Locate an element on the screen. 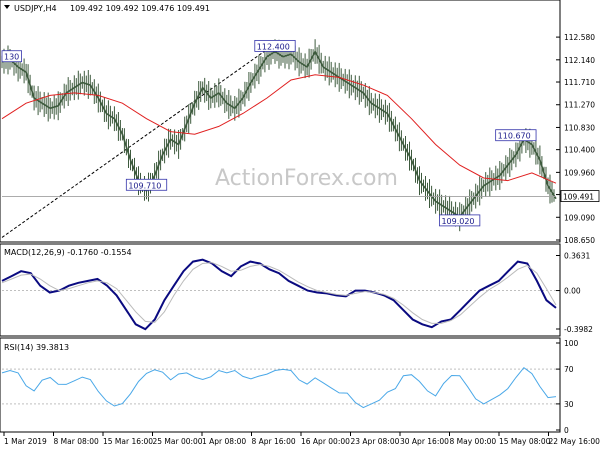  svg-text: 30 Apr 16:00 is located at coordinates (424, 441).